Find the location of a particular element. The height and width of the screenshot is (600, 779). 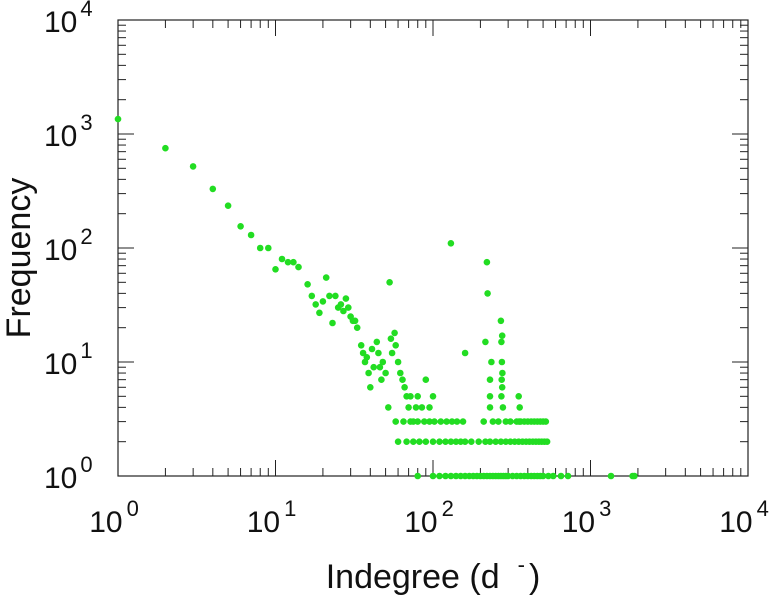

y-tick-label: 10 3 is located at coordinates (68, 131).